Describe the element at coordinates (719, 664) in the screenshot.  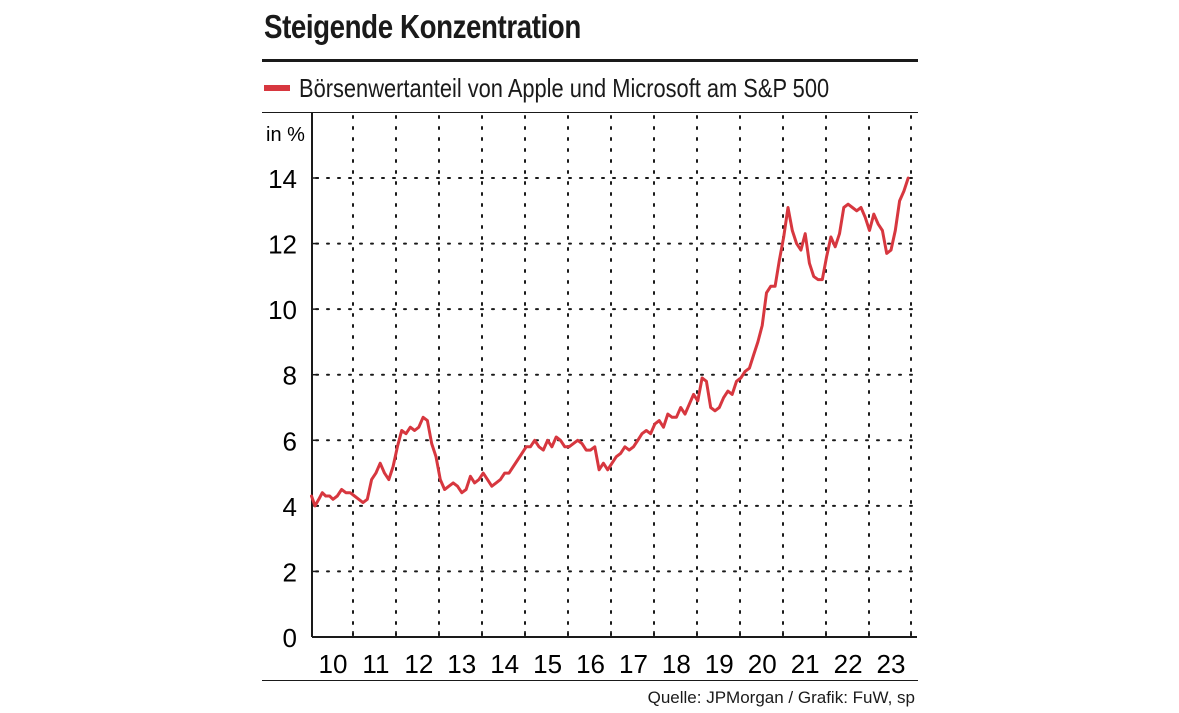
I see `x-tick-label: 19` at that location.